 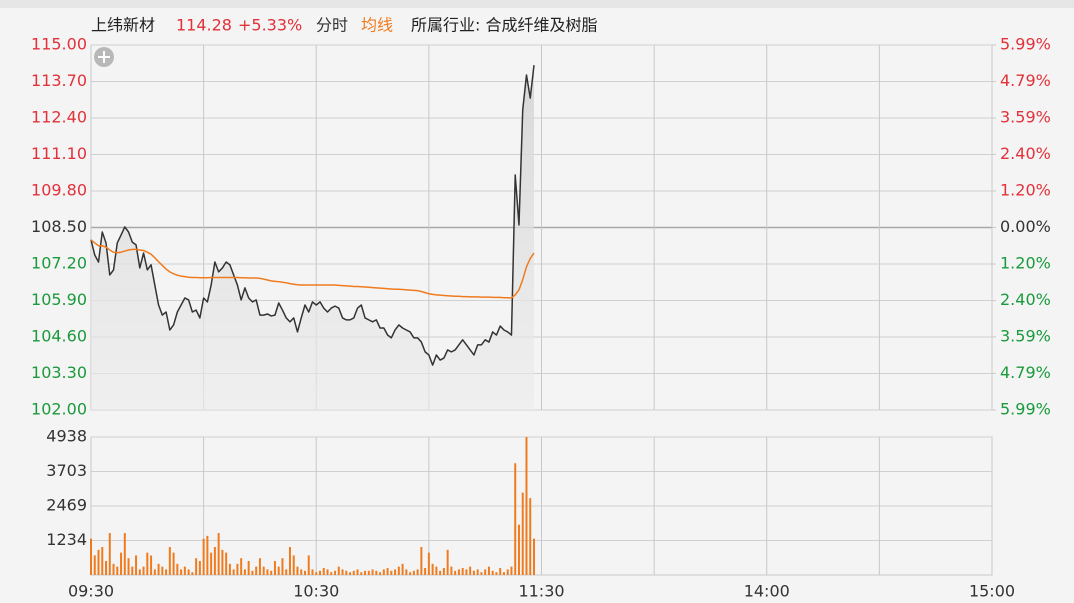 What do you see at coordinates (377, 25) in the screenshot?
I see `legend-avg: 均线` at bounding box center [377, 25].